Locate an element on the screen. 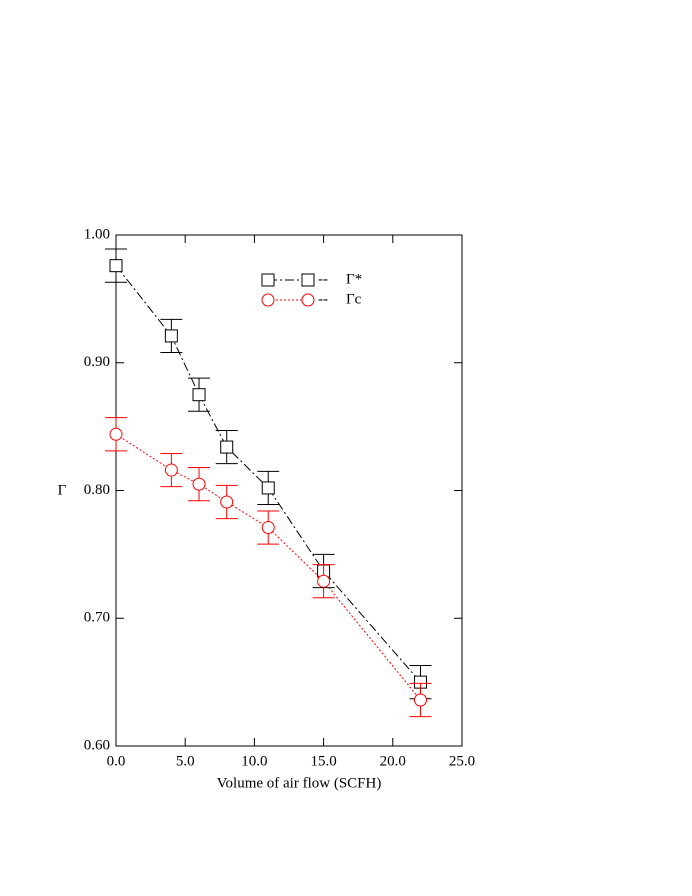 This screenshot has height=896, width=692. x-axis-label: Volume of air flow (SCFH) is located at coordinates (299, 783).